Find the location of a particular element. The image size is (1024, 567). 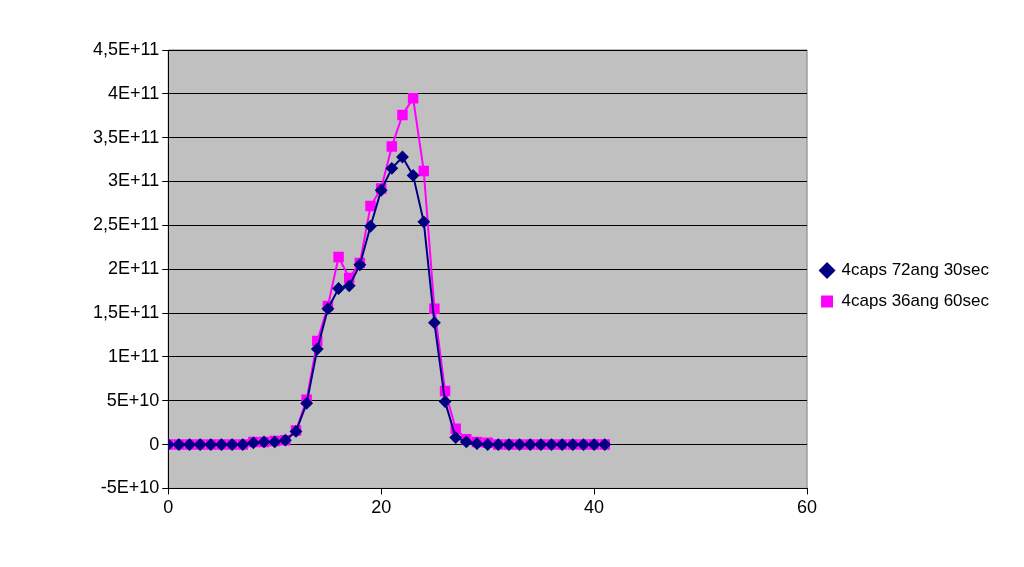

y-tick-label: 5E+10 is located at coordinates (133, 399).